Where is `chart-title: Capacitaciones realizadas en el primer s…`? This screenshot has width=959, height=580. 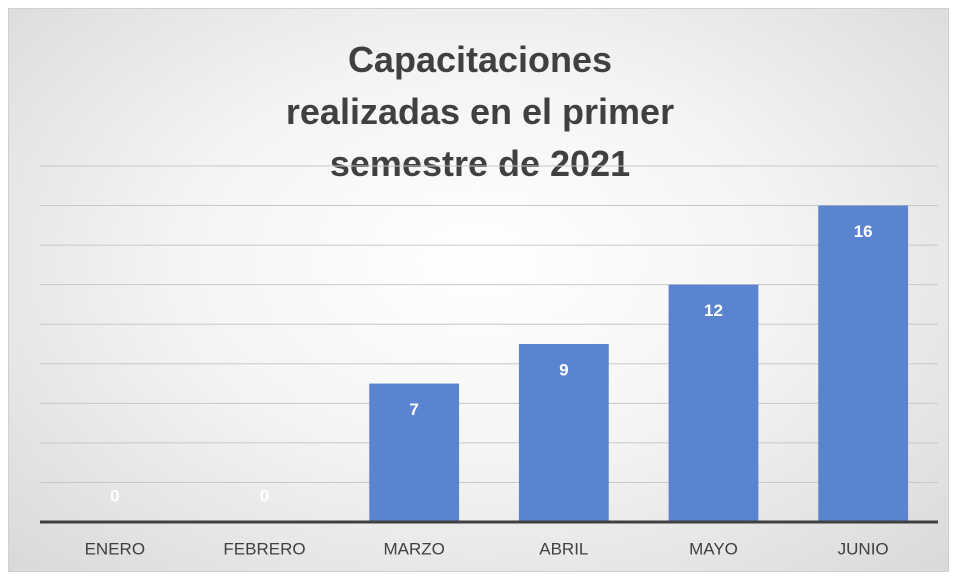 chart-title: Capacitaciones realizadas en el primer s… is located at coordinates (480, 111).